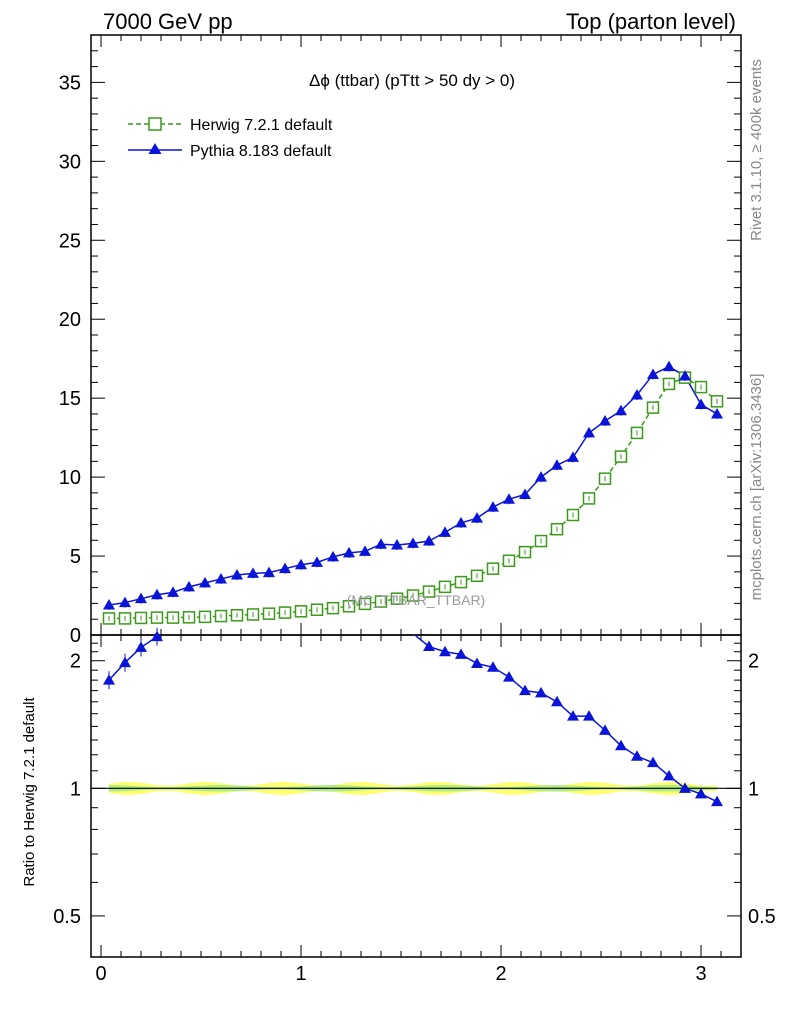 The width and height of the screenshot is (786, 1024). What do you see at coordinates (756, 487) in the screenshot?
I see `mcplots-label: mcplots.cern.ch [arXiv:1306.3436]` at bounding box center [756, 487].